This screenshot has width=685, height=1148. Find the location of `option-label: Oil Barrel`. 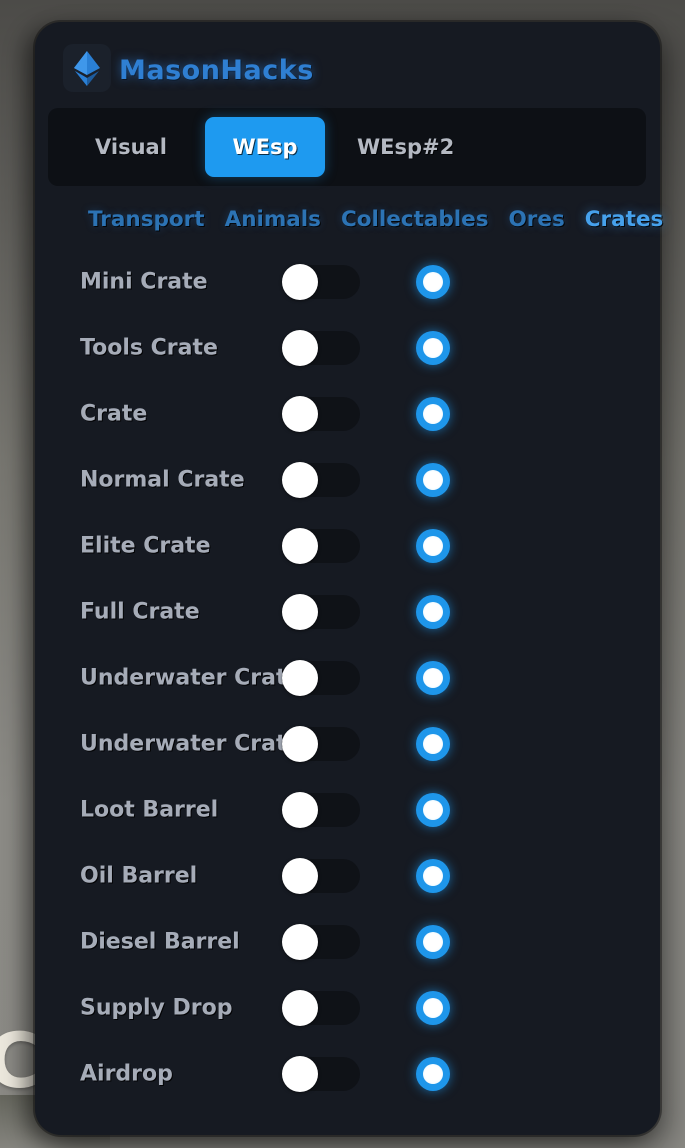

option-label: Oil Barrel is located at coordinates (139, 876).